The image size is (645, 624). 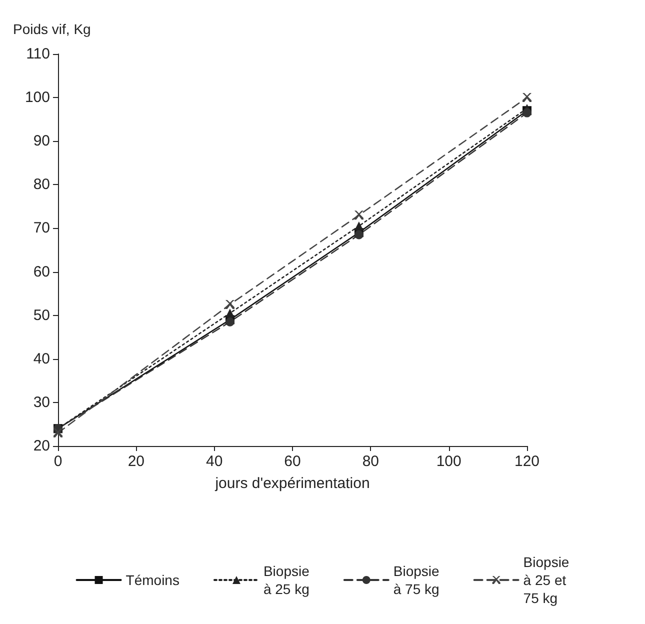 I want to click on y-axis-title: Poids vif, Kg, so click(x=52, y=29).